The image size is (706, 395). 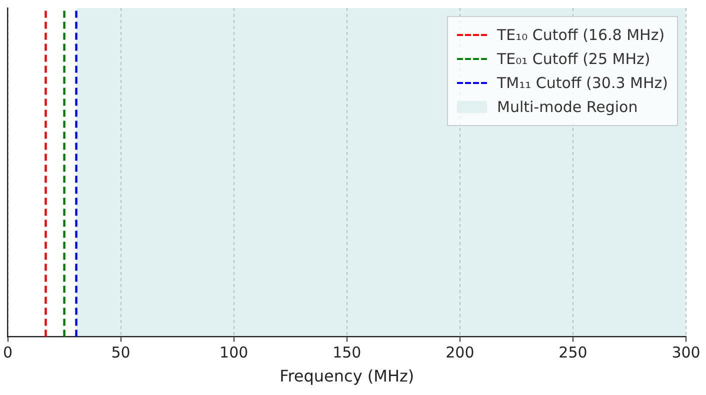 What do you see at coordinates (234, 353) in the screenshot?
I see `x-tick-label: 100` at bounding box center [234, 353].